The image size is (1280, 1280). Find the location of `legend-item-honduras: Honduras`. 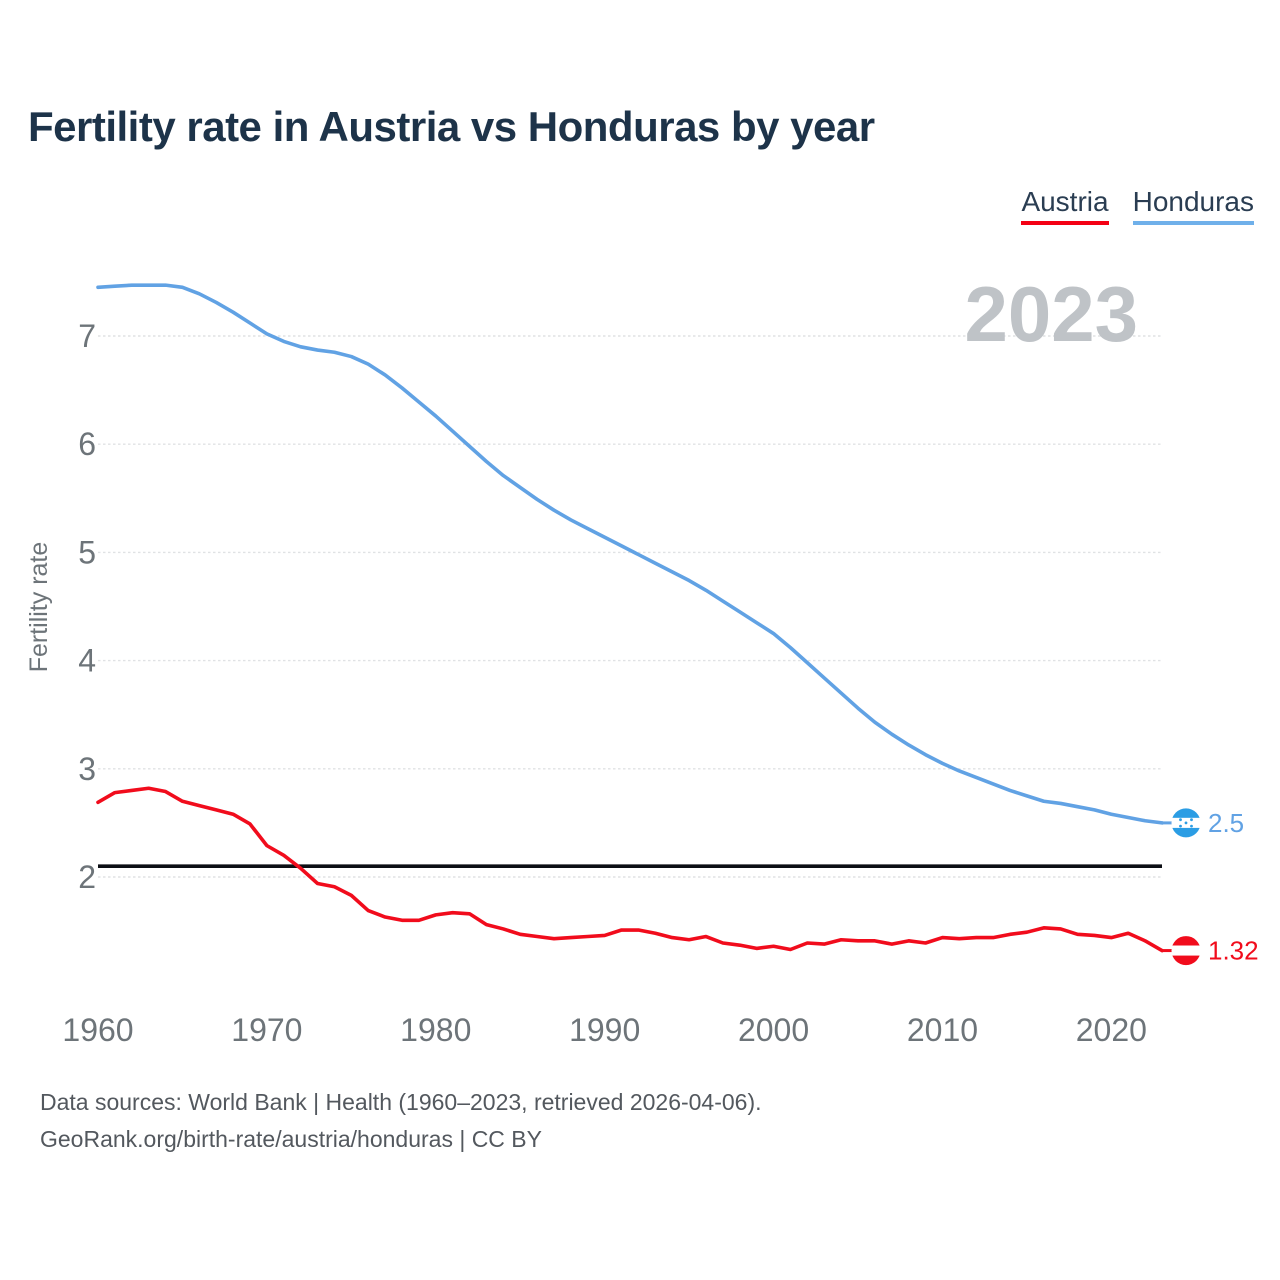

legend-item-honduras: Honduras is located at coordinates (1193, 205).